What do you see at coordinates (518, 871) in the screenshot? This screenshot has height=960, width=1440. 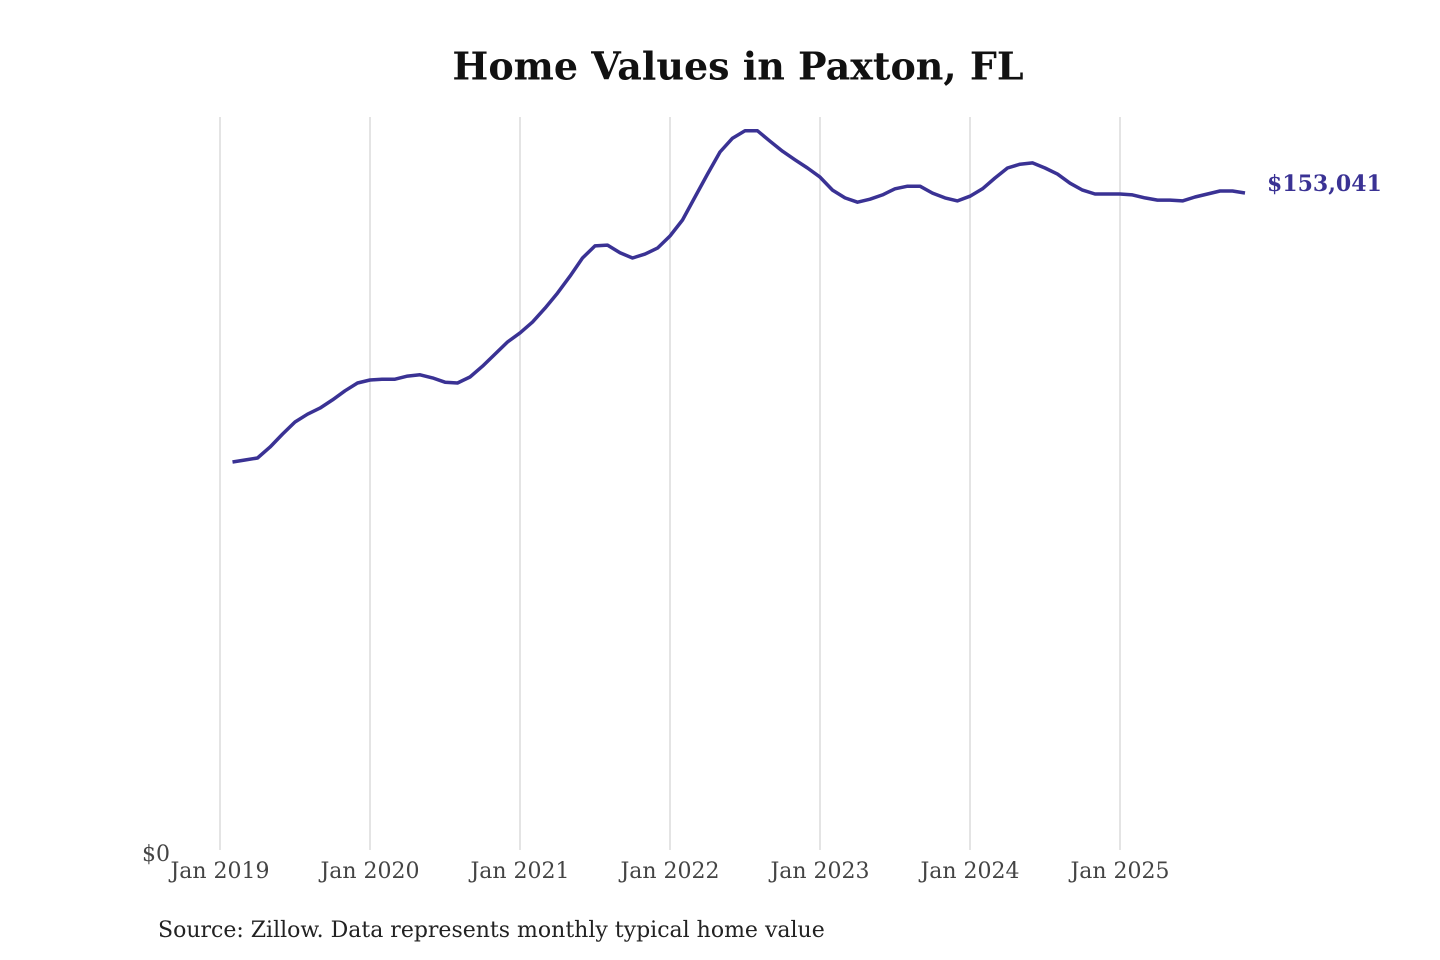 I see `x-tick-label: Jan 2021` at bounding box center [518, 871].